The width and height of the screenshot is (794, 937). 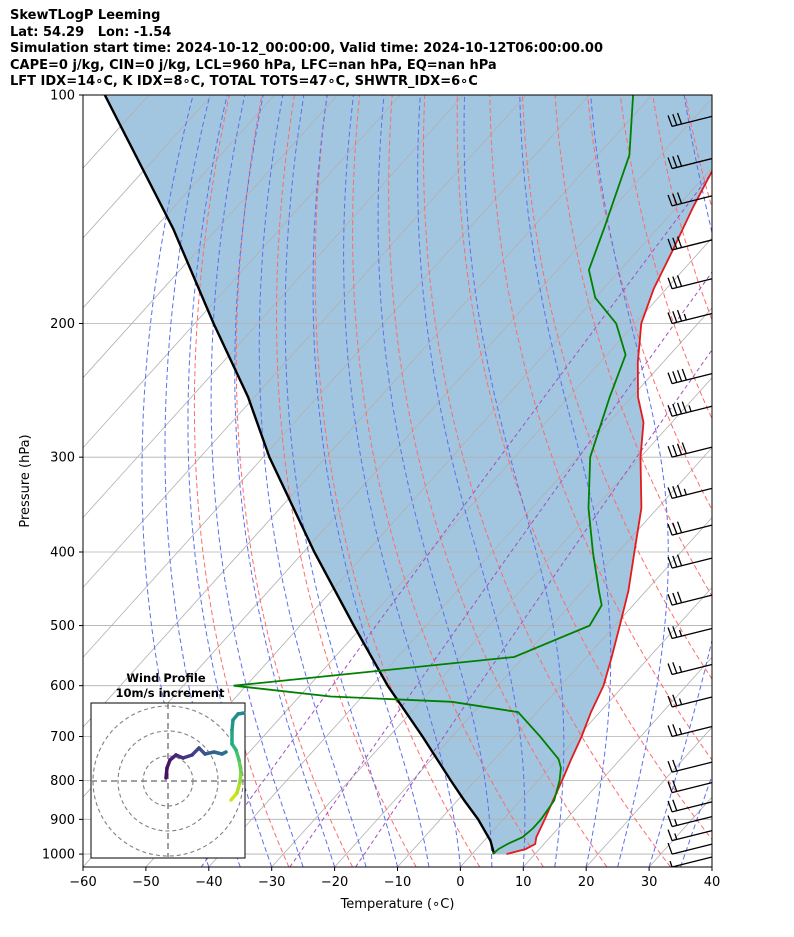 What do you see at coordinates (712, 882) in the screenshot?
I see `x-tick-label: 40` at bounding box center [712, 882].